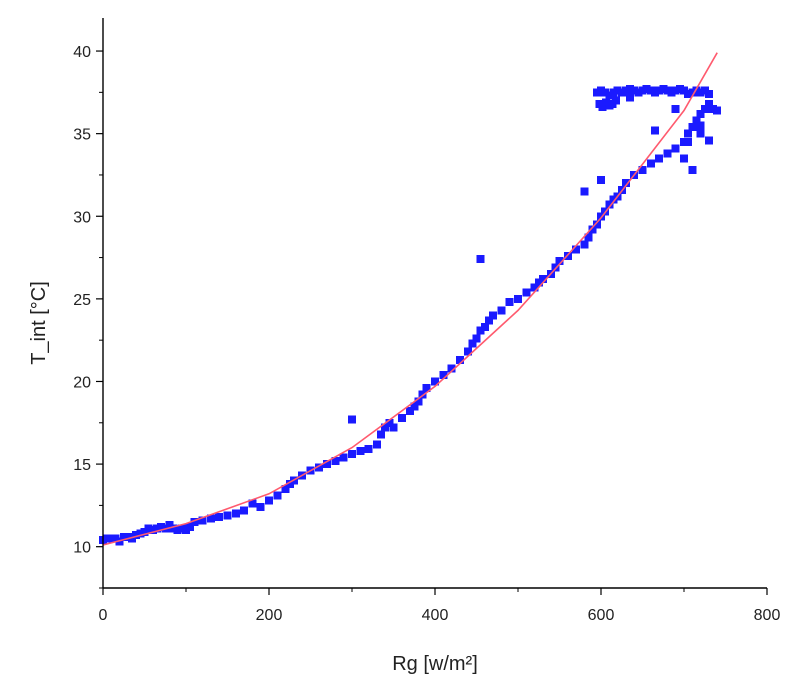 This screenshot has height=690, width=800. Describe the element at coordinates (435, 615) in the screenshot. I see `x-tick-label: 400` at that location.